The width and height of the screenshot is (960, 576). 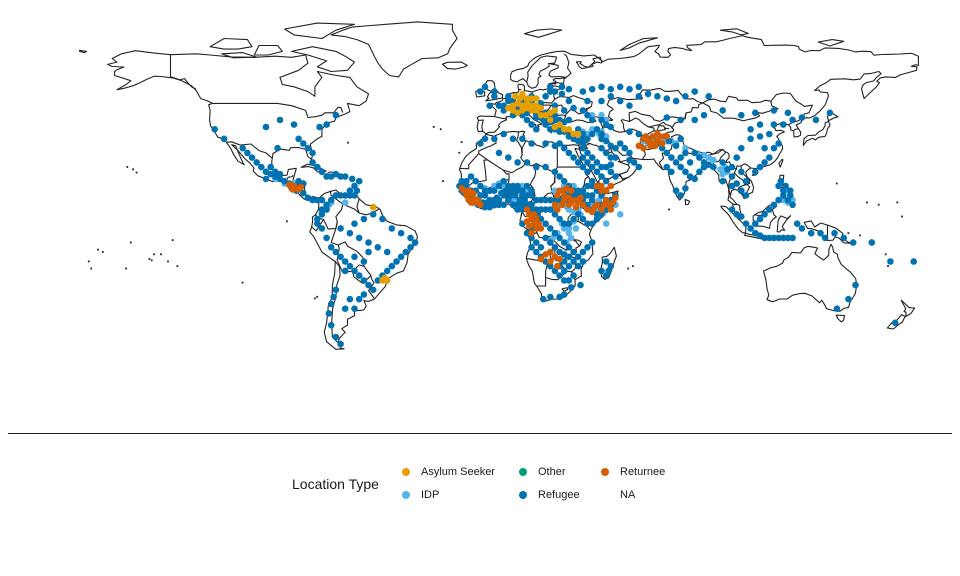 I want to click on refugee-dot-icon, so click(x=523, y=495).